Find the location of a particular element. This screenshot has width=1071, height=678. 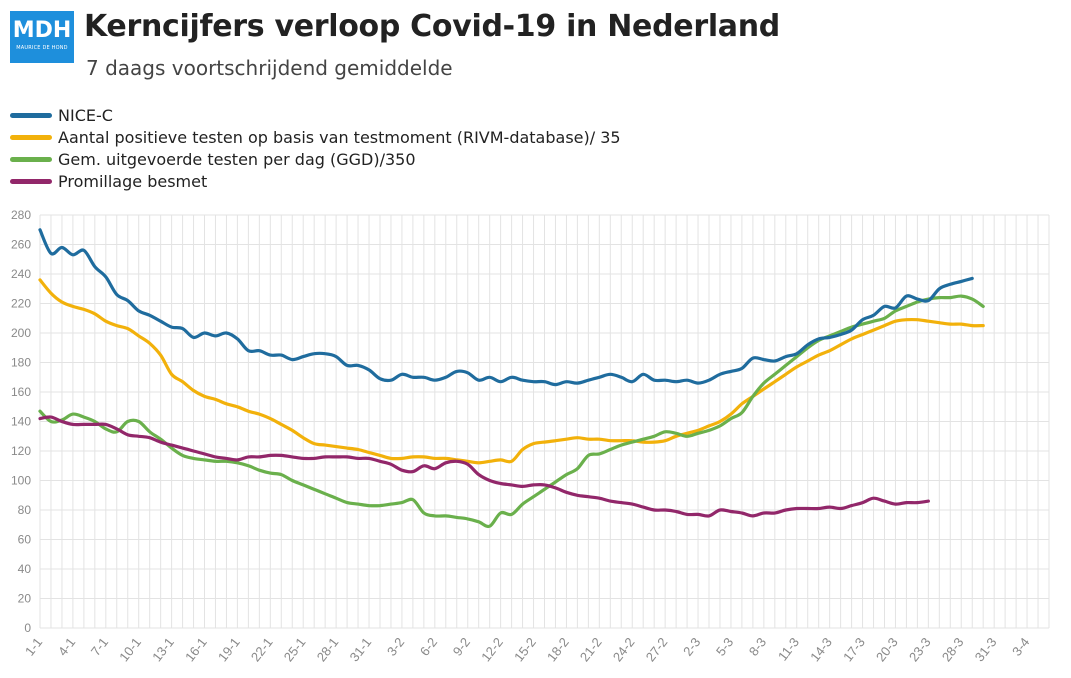

legend-label: NICE-C is located at coordinates (85, 115).